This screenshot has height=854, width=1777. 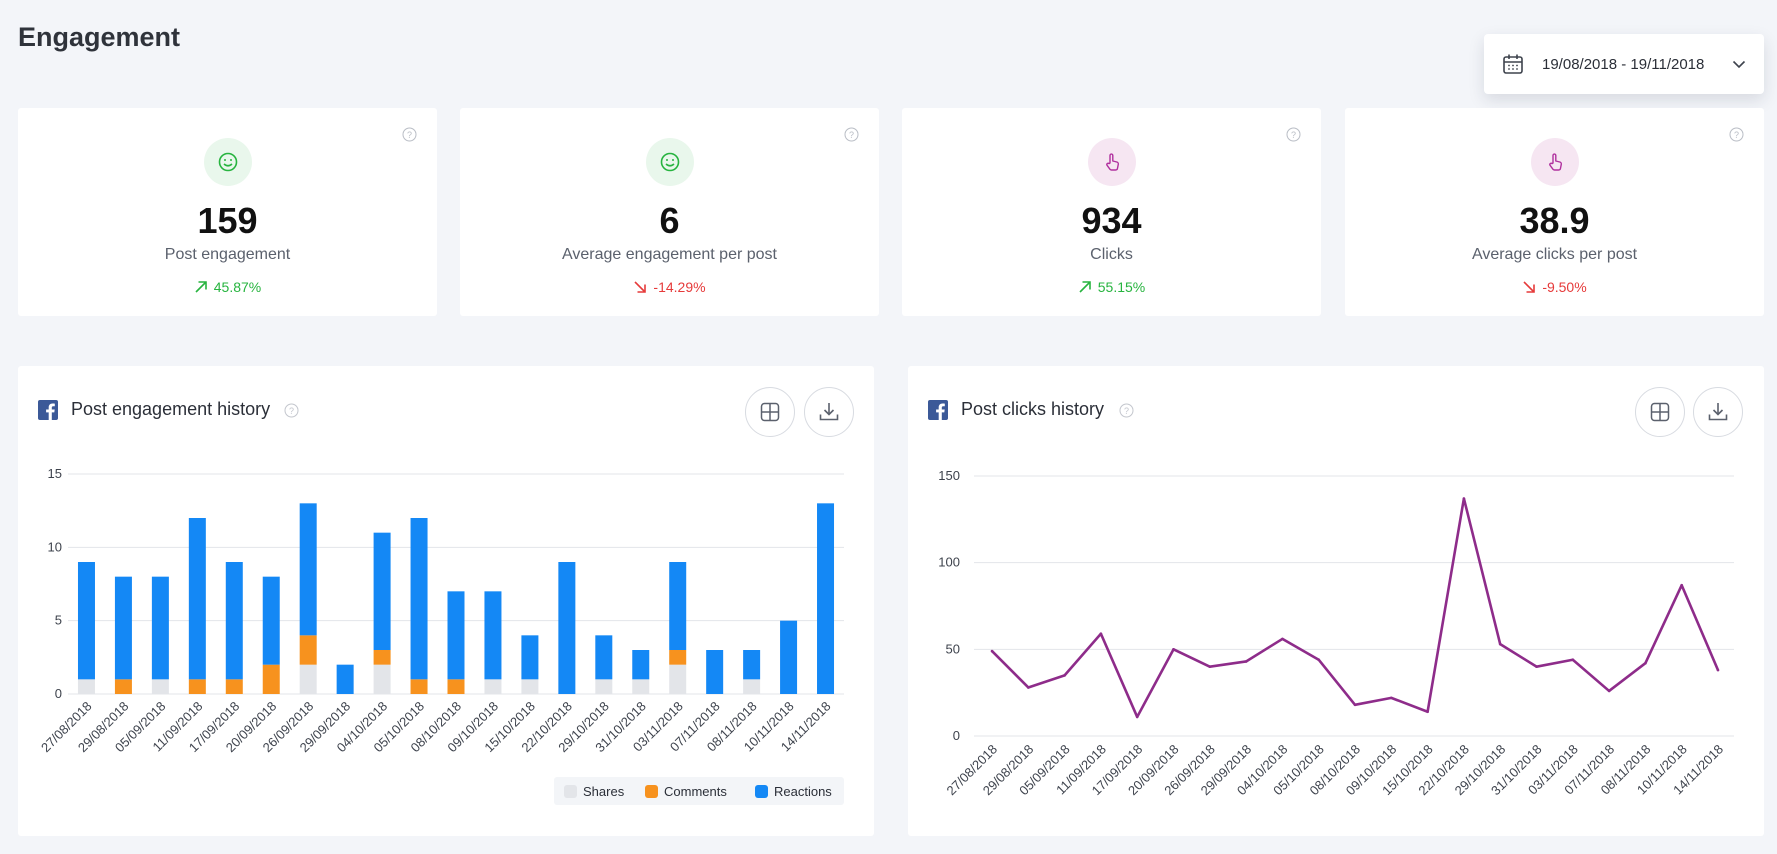 What do you see at coordinates (55, 546) in the screenshot?
I see `y-tick-label: 10` at bounding box center [55, 546].